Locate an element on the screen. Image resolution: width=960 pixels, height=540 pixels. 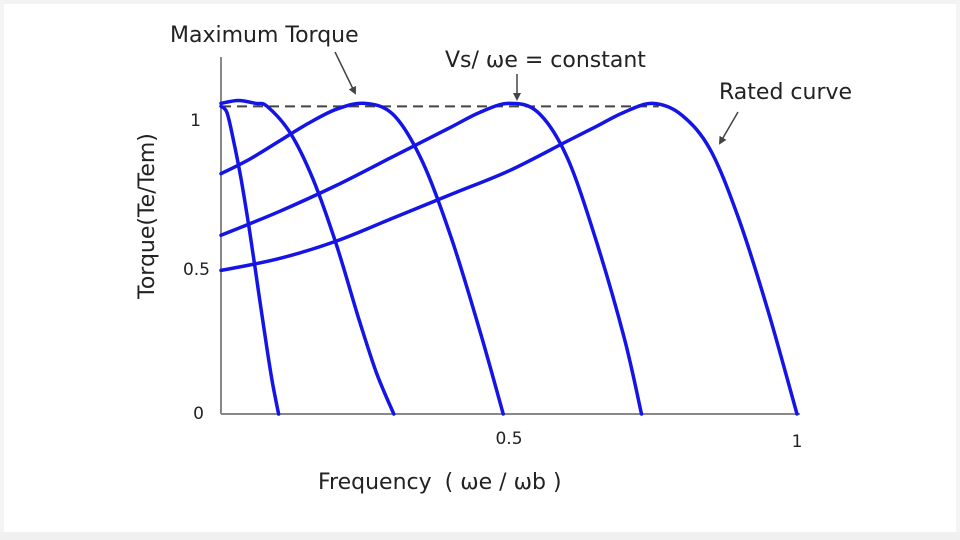
frame-left is located at coordinates (2, 270).